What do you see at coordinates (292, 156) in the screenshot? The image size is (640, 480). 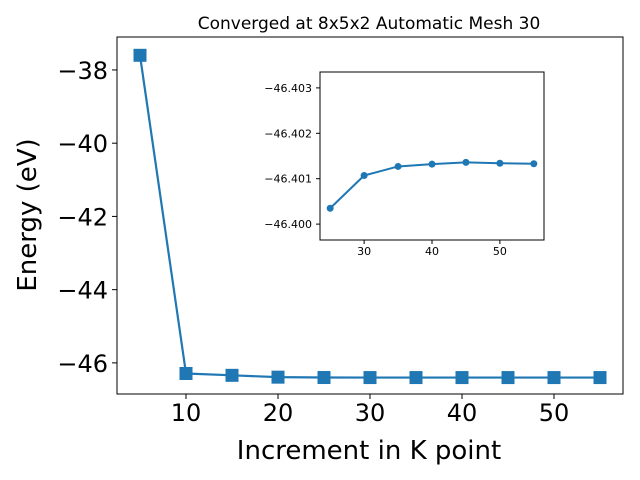 I see `inset-y-axis: −46.403 −46.402 −46.401 −46.400` at bounding box center [292, 156].